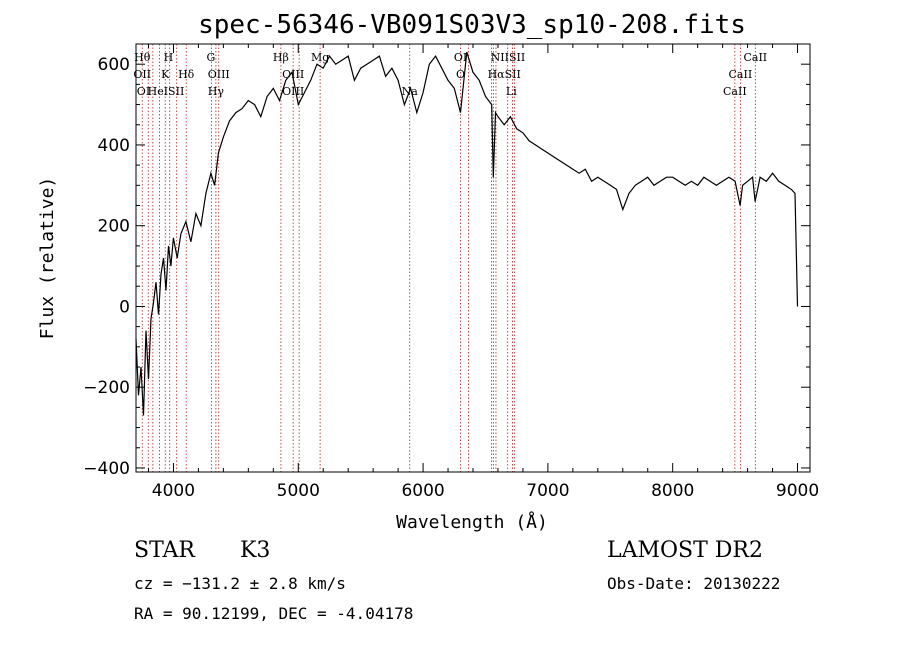  Describe the element at coordinates (281, 57) in the screenshot. I see `line-label: Hβ` at that location.